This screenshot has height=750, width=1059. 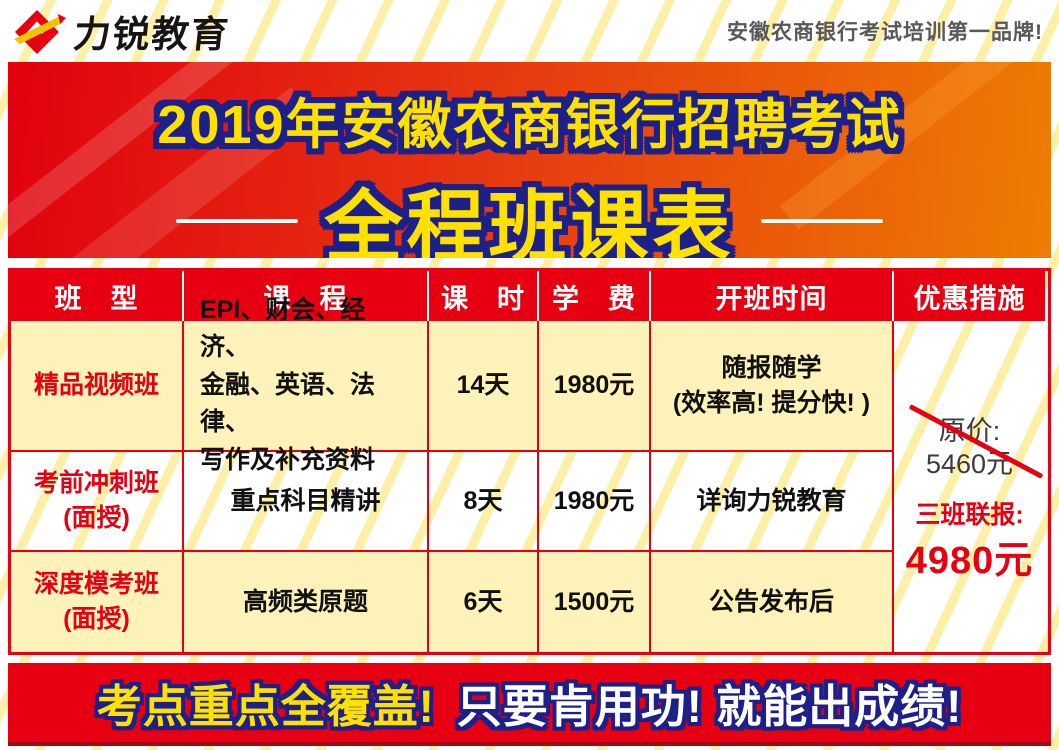 I want to click on column-header-schedule: 开班时间, so click(x=772, y=296).